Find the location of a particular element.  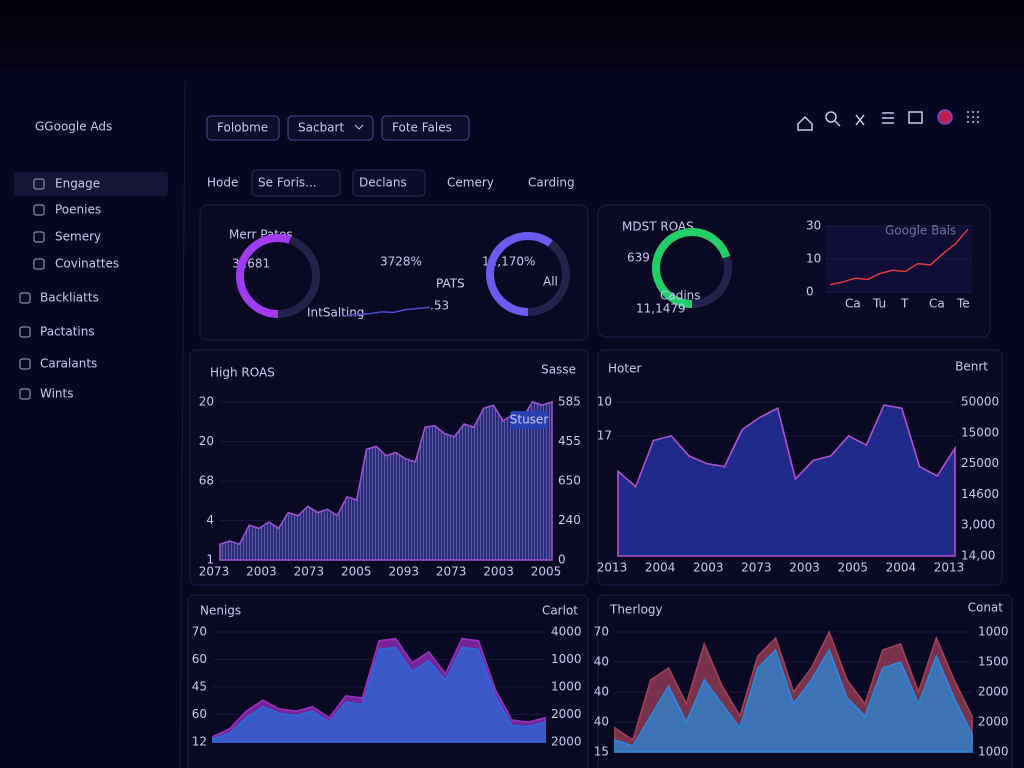

nav-item: Poenies is located at coordinates (78, 210).